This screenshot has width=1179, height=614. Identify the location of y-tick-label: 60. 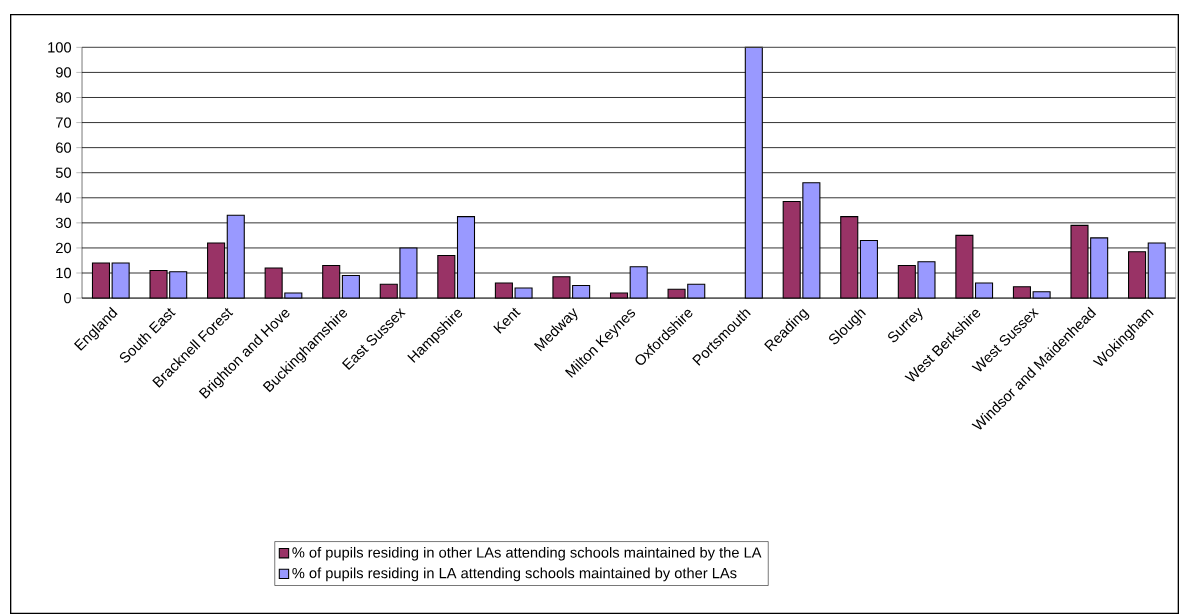
(64, 147).